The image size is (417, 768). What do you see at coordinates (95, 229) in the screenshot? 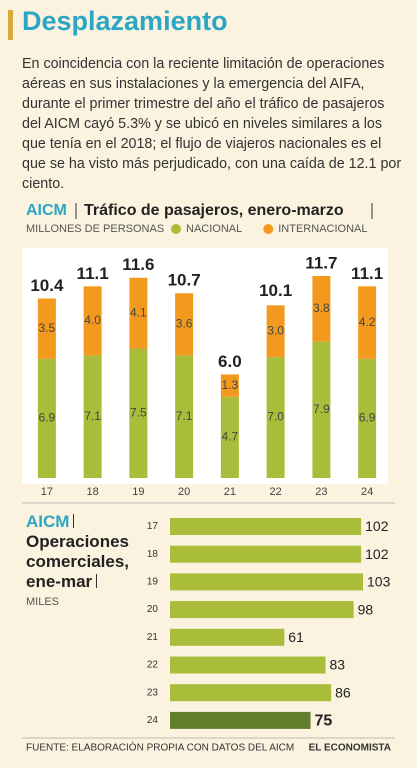
I see `units-label: MILLONES DE PERSONAS` at bounding box center [95, 229].